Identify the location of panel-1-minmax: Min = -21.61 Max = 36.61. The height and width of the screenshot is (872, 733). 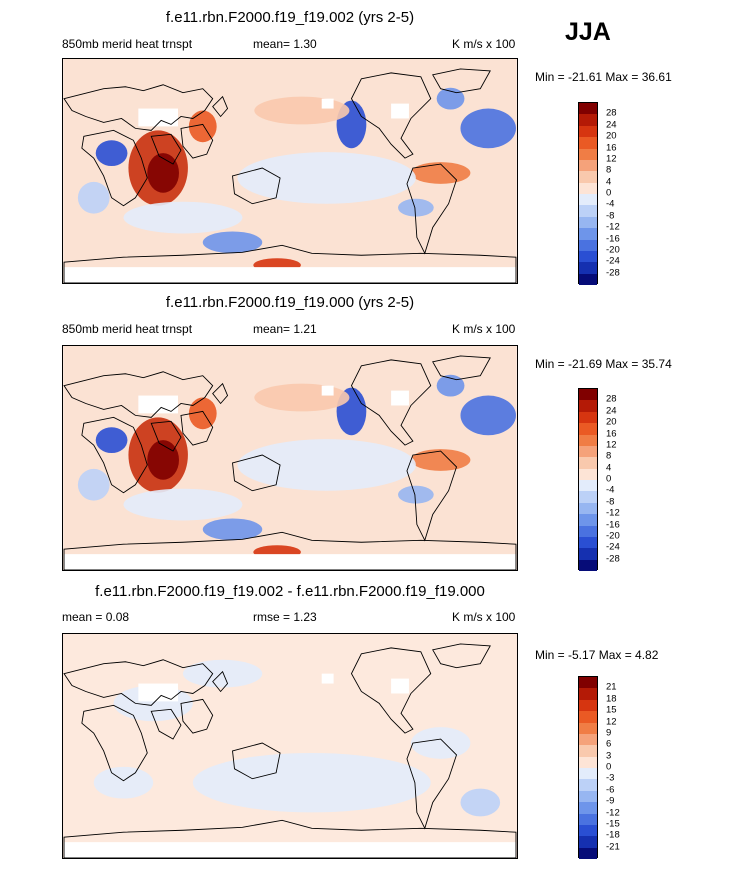
(603, 77).